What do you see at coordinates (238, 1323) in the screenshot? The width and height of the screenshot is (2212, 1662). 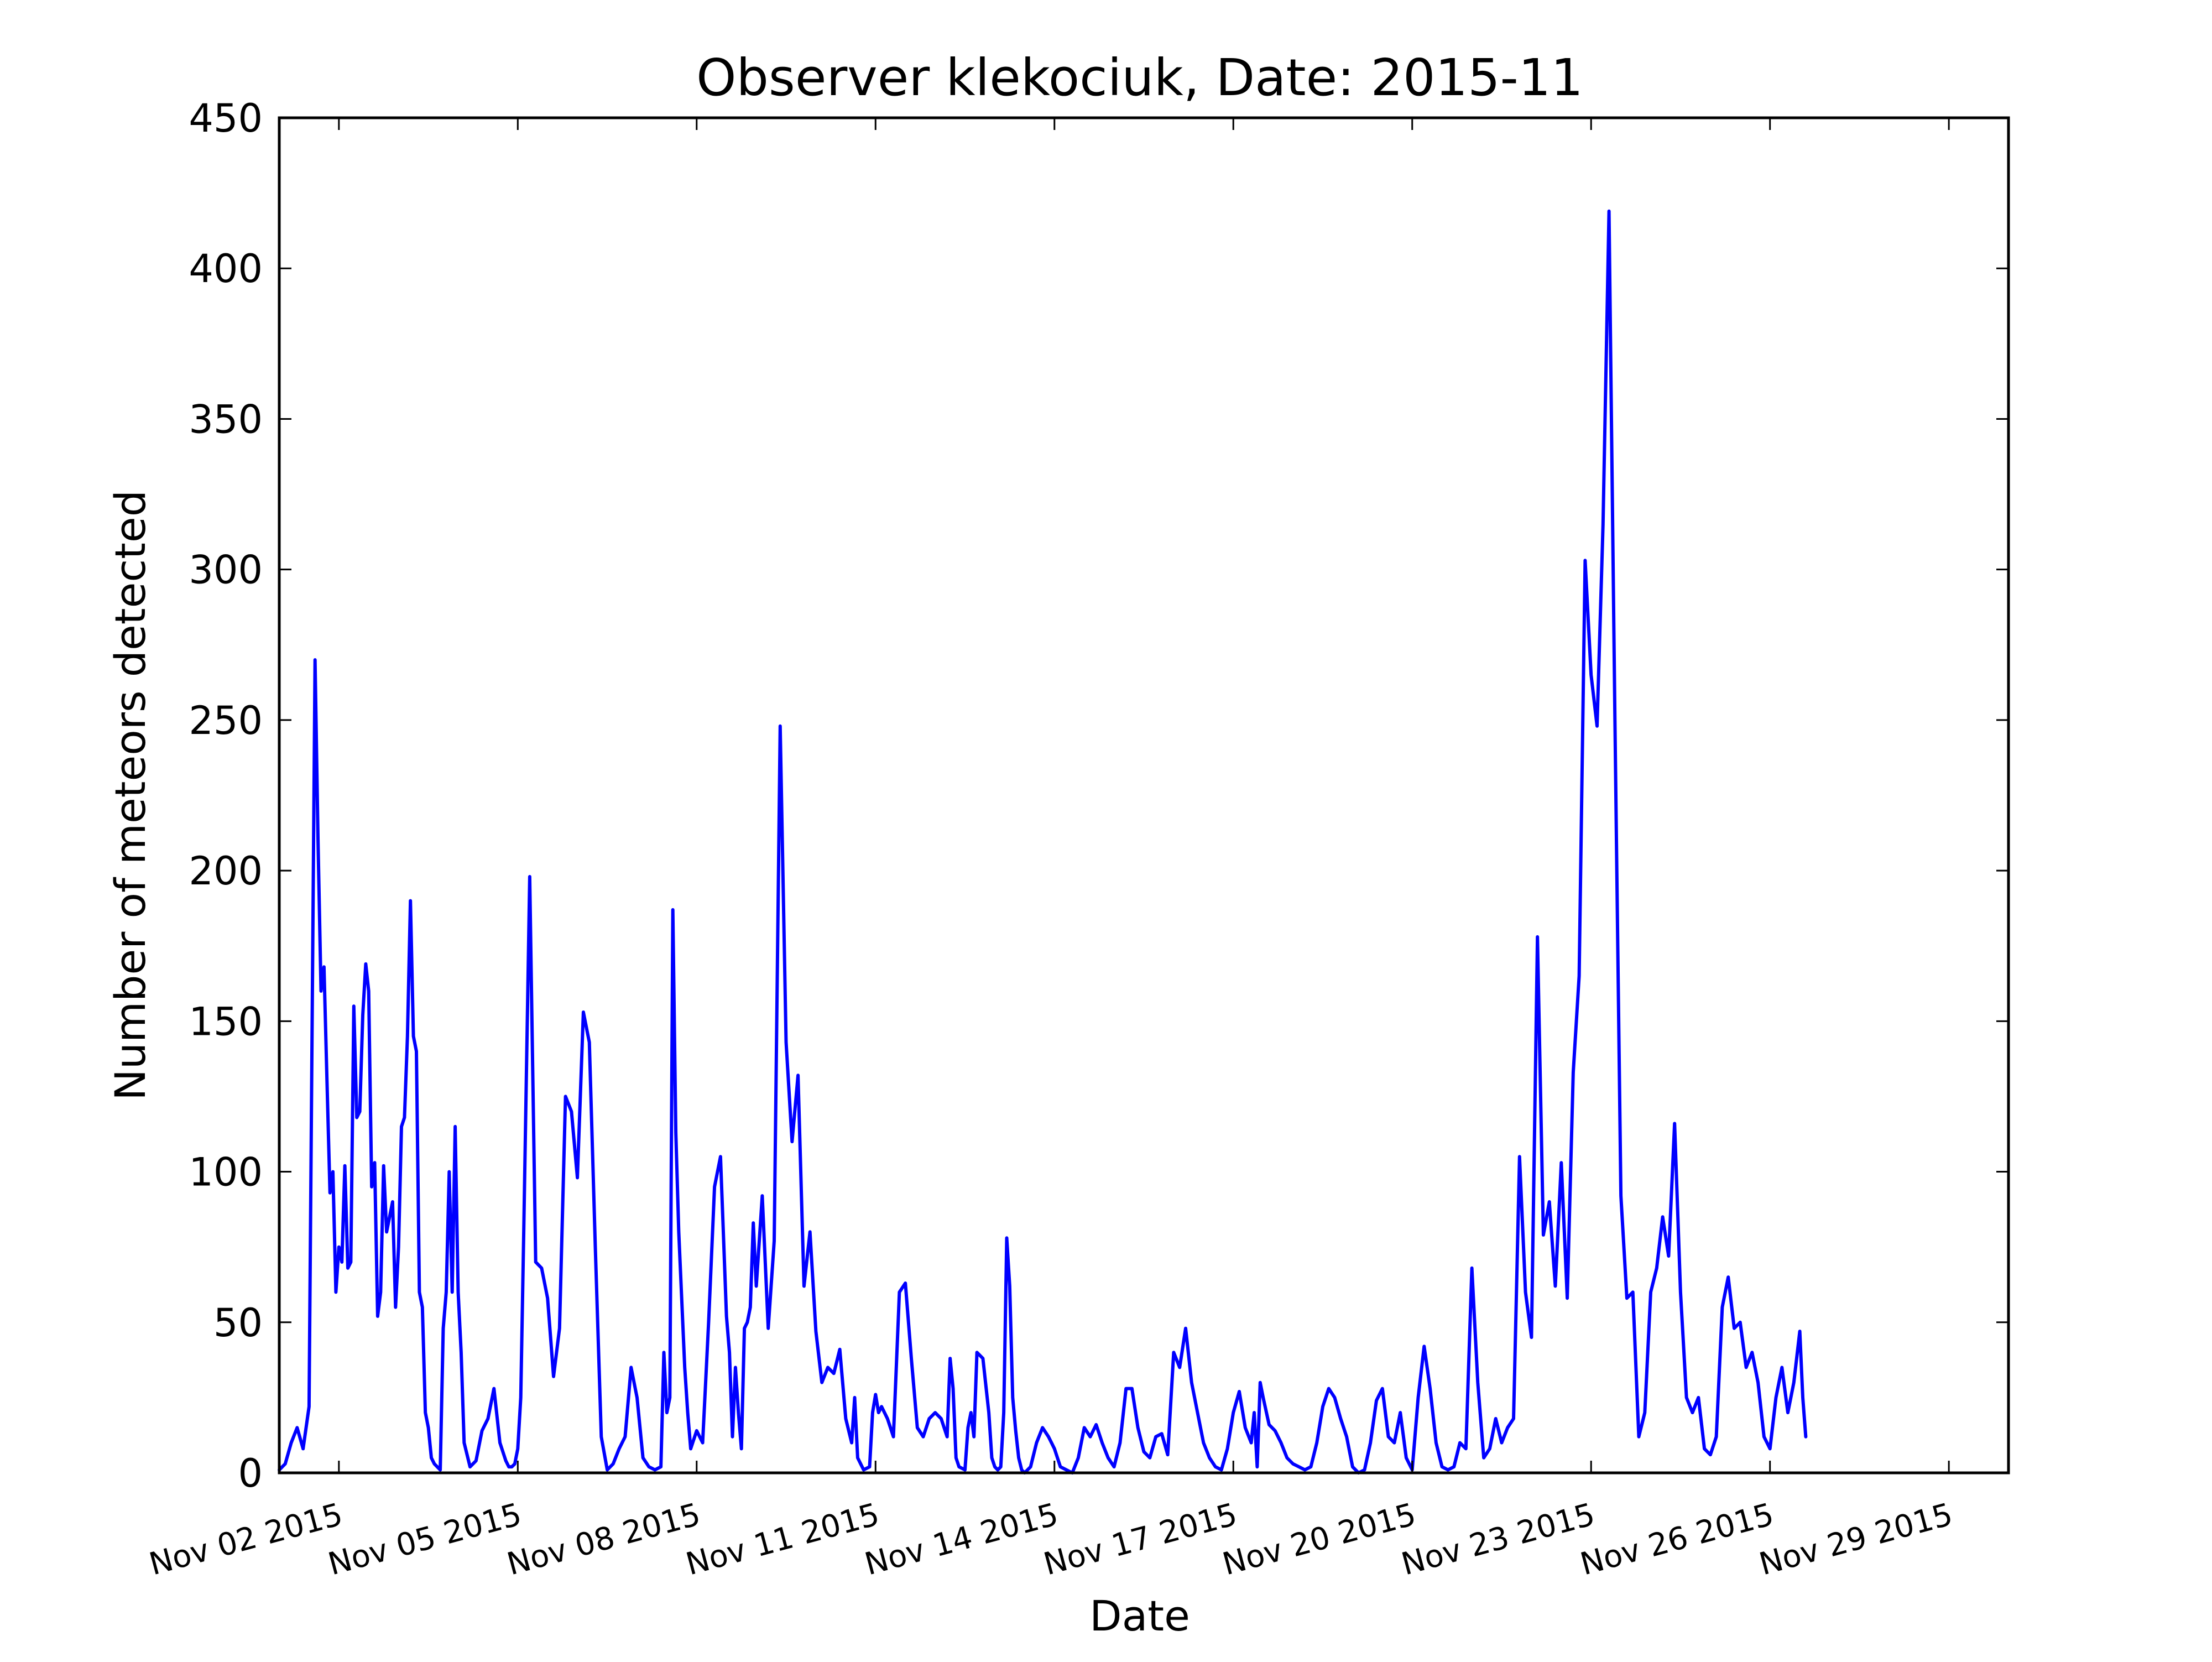 I see `ytick-label-50: 50` at bounding box center [238, 1323].